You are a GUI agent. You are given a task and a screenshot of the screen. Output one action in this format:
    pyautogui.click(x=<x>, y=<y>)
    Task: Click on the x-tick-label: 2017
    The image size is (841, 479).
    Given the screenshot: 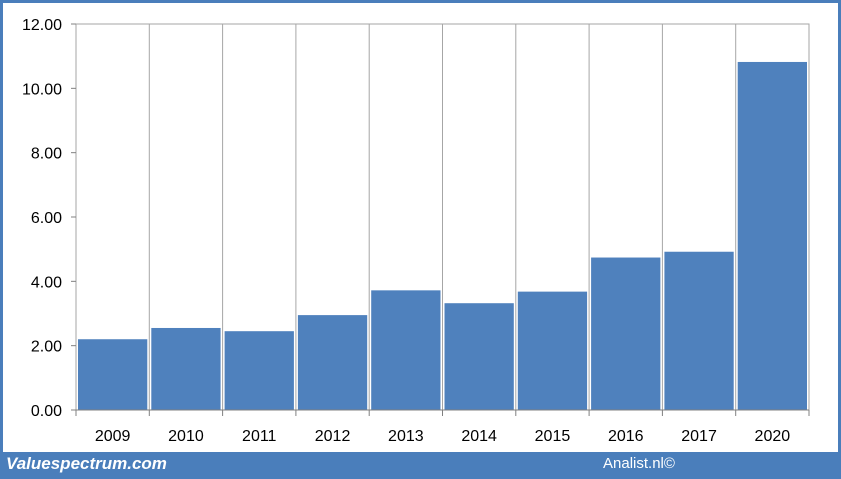 What is the action you would take?
    pyautogui.click(x=699, y=436)
    